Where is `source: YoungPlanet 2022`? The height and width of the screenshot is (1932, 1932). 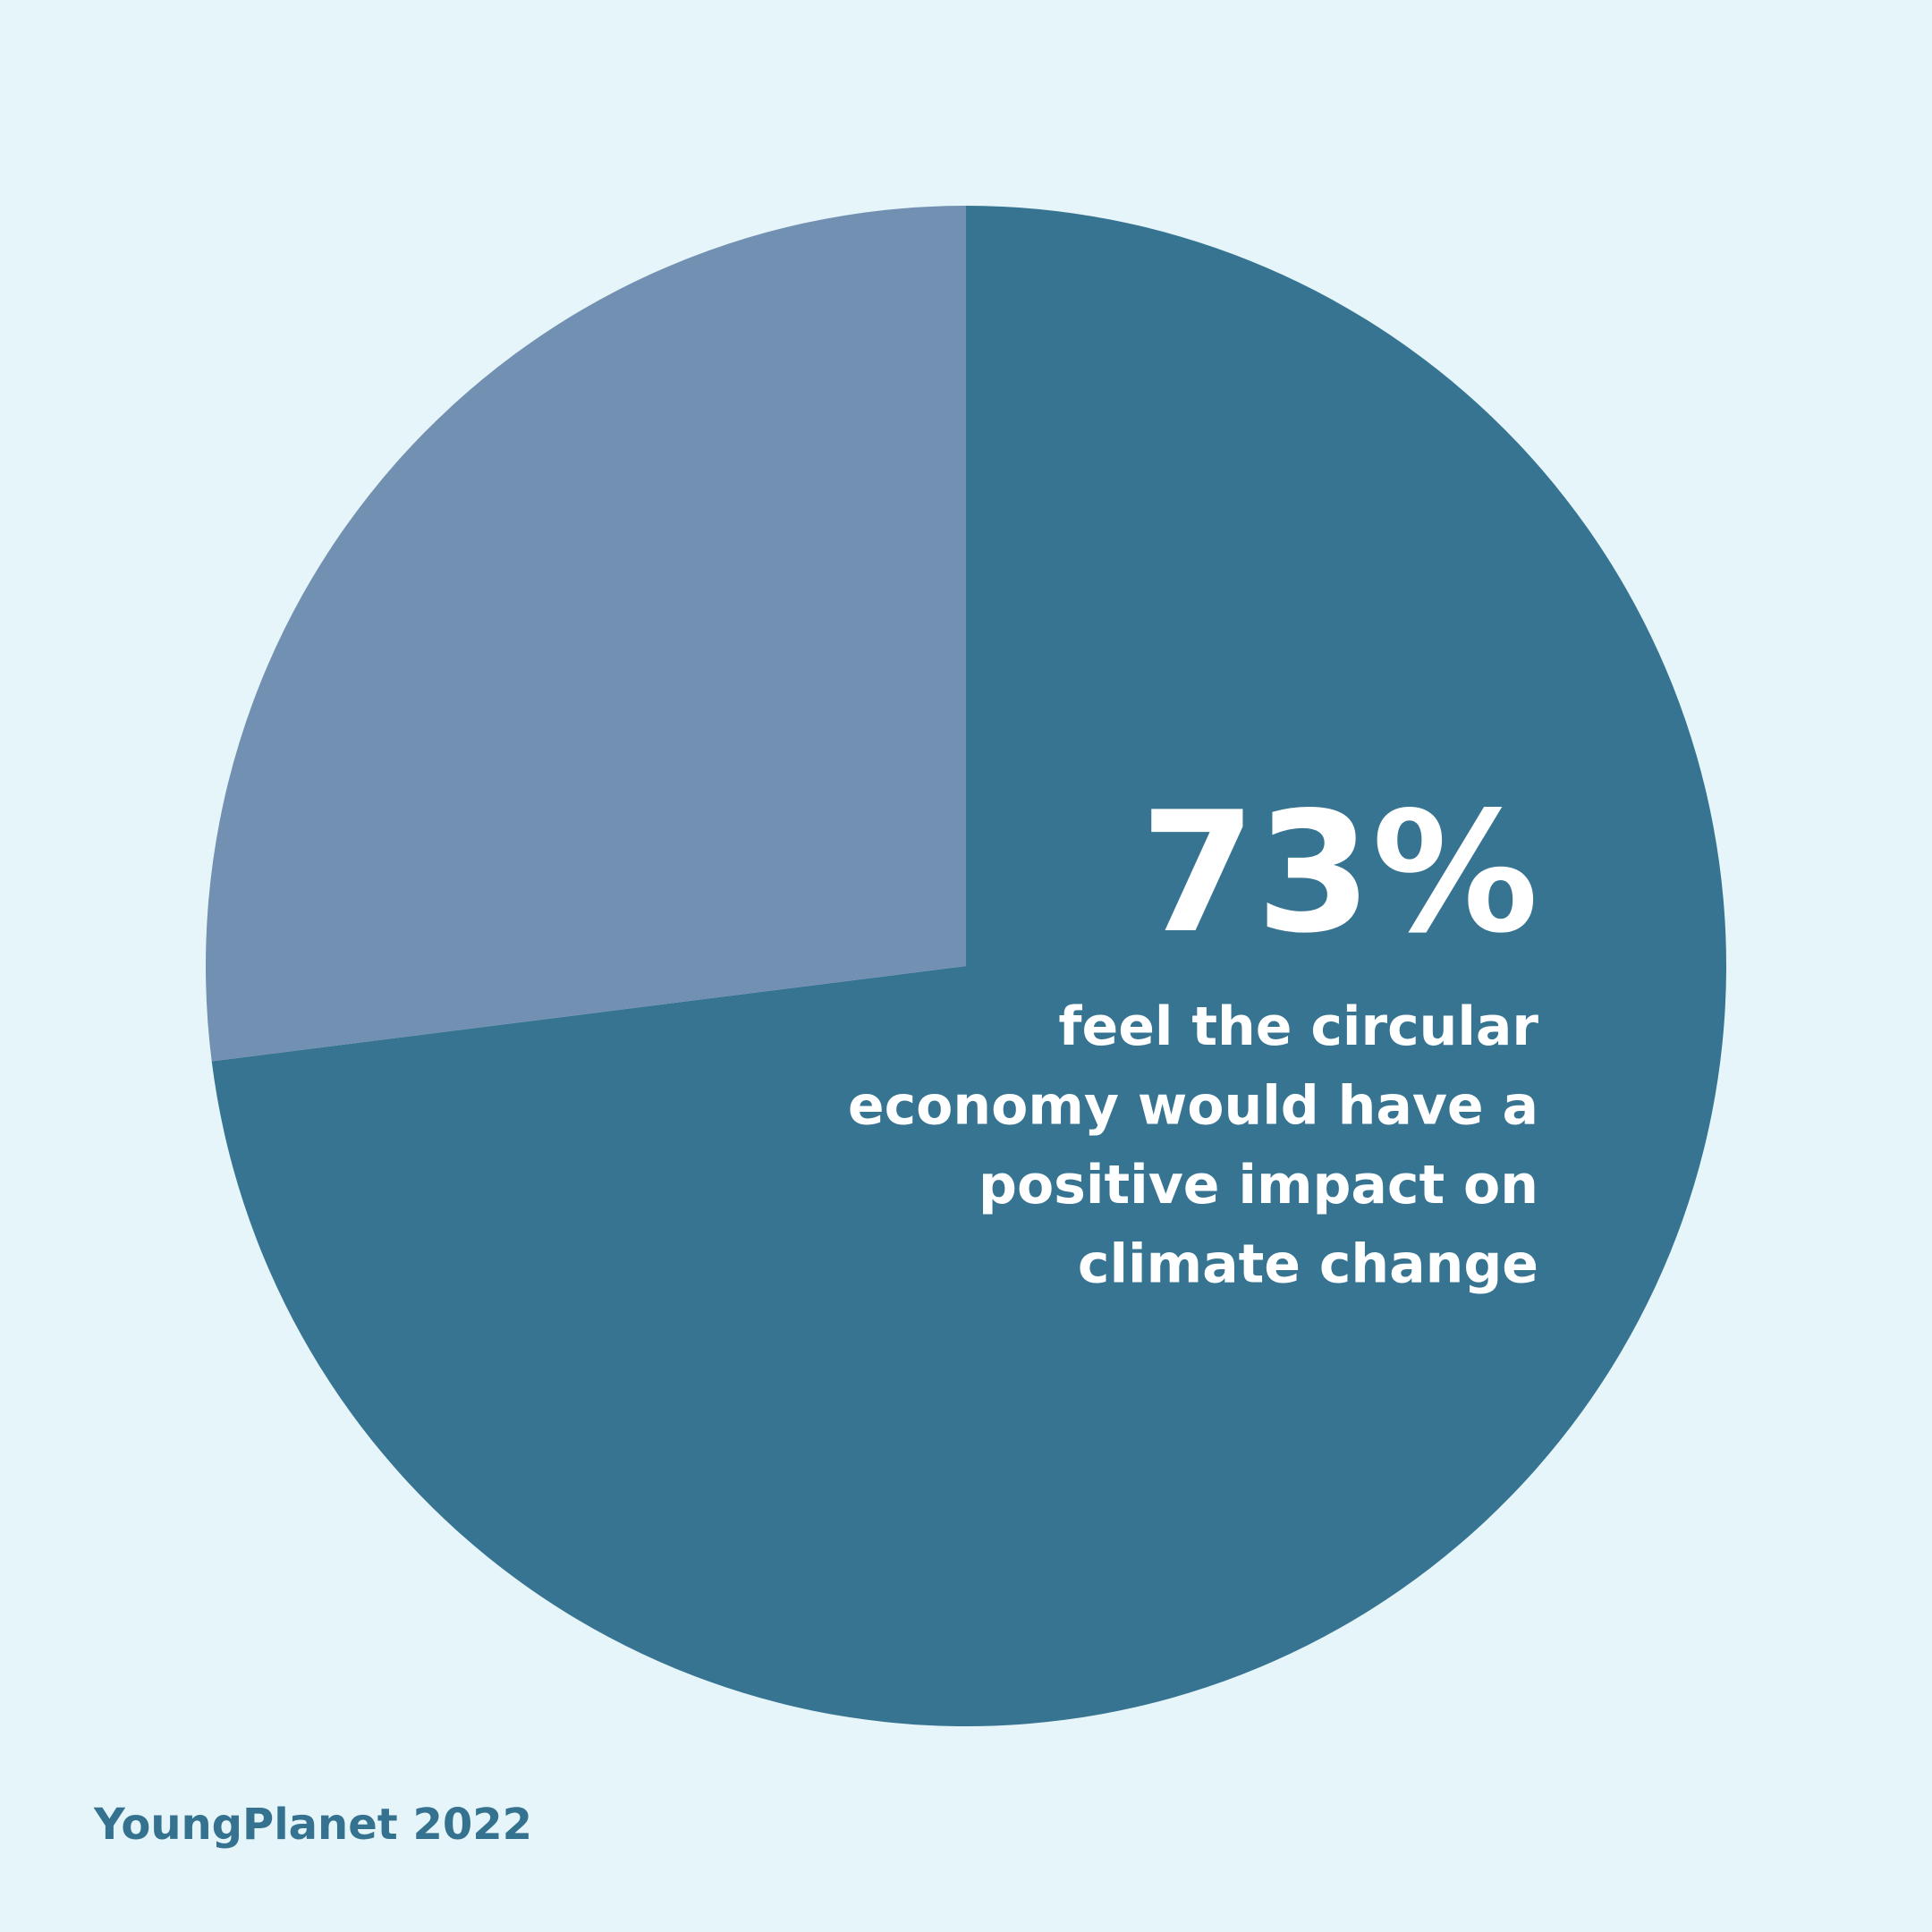
source: YoungPlanet 2022 is located at coordinates (312, 1825).